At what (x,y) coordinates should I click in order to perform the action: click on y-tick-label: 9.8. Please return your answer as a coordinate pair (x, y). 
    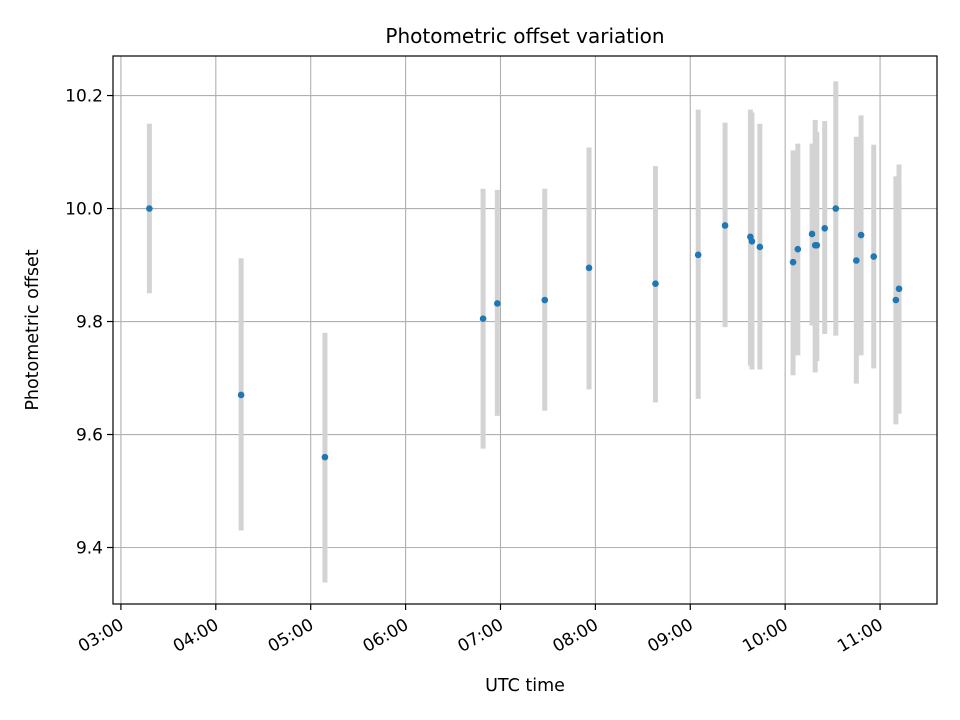
    Looking at the image, I should click on (89, 323).